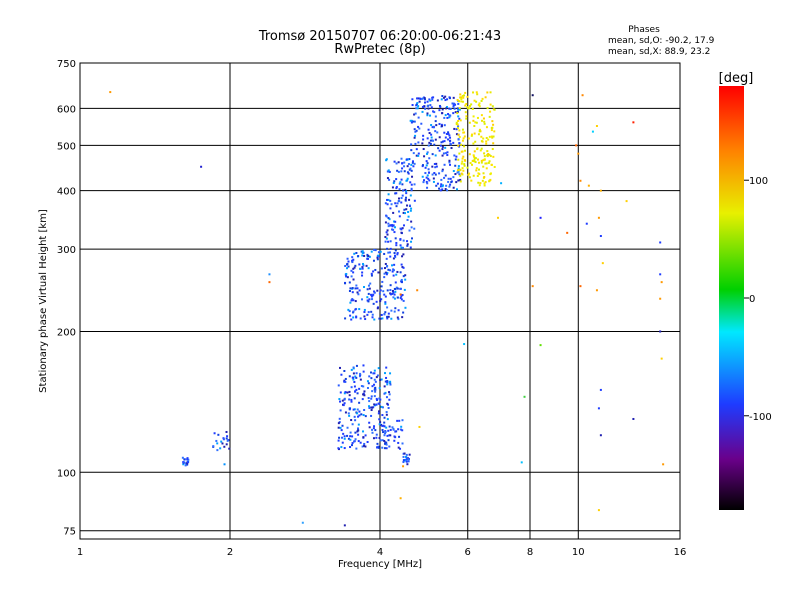 The height and width of the screenshot is (600, 800). I want to click on x-axis-label: Frequency [MHz], so click(380, 564).